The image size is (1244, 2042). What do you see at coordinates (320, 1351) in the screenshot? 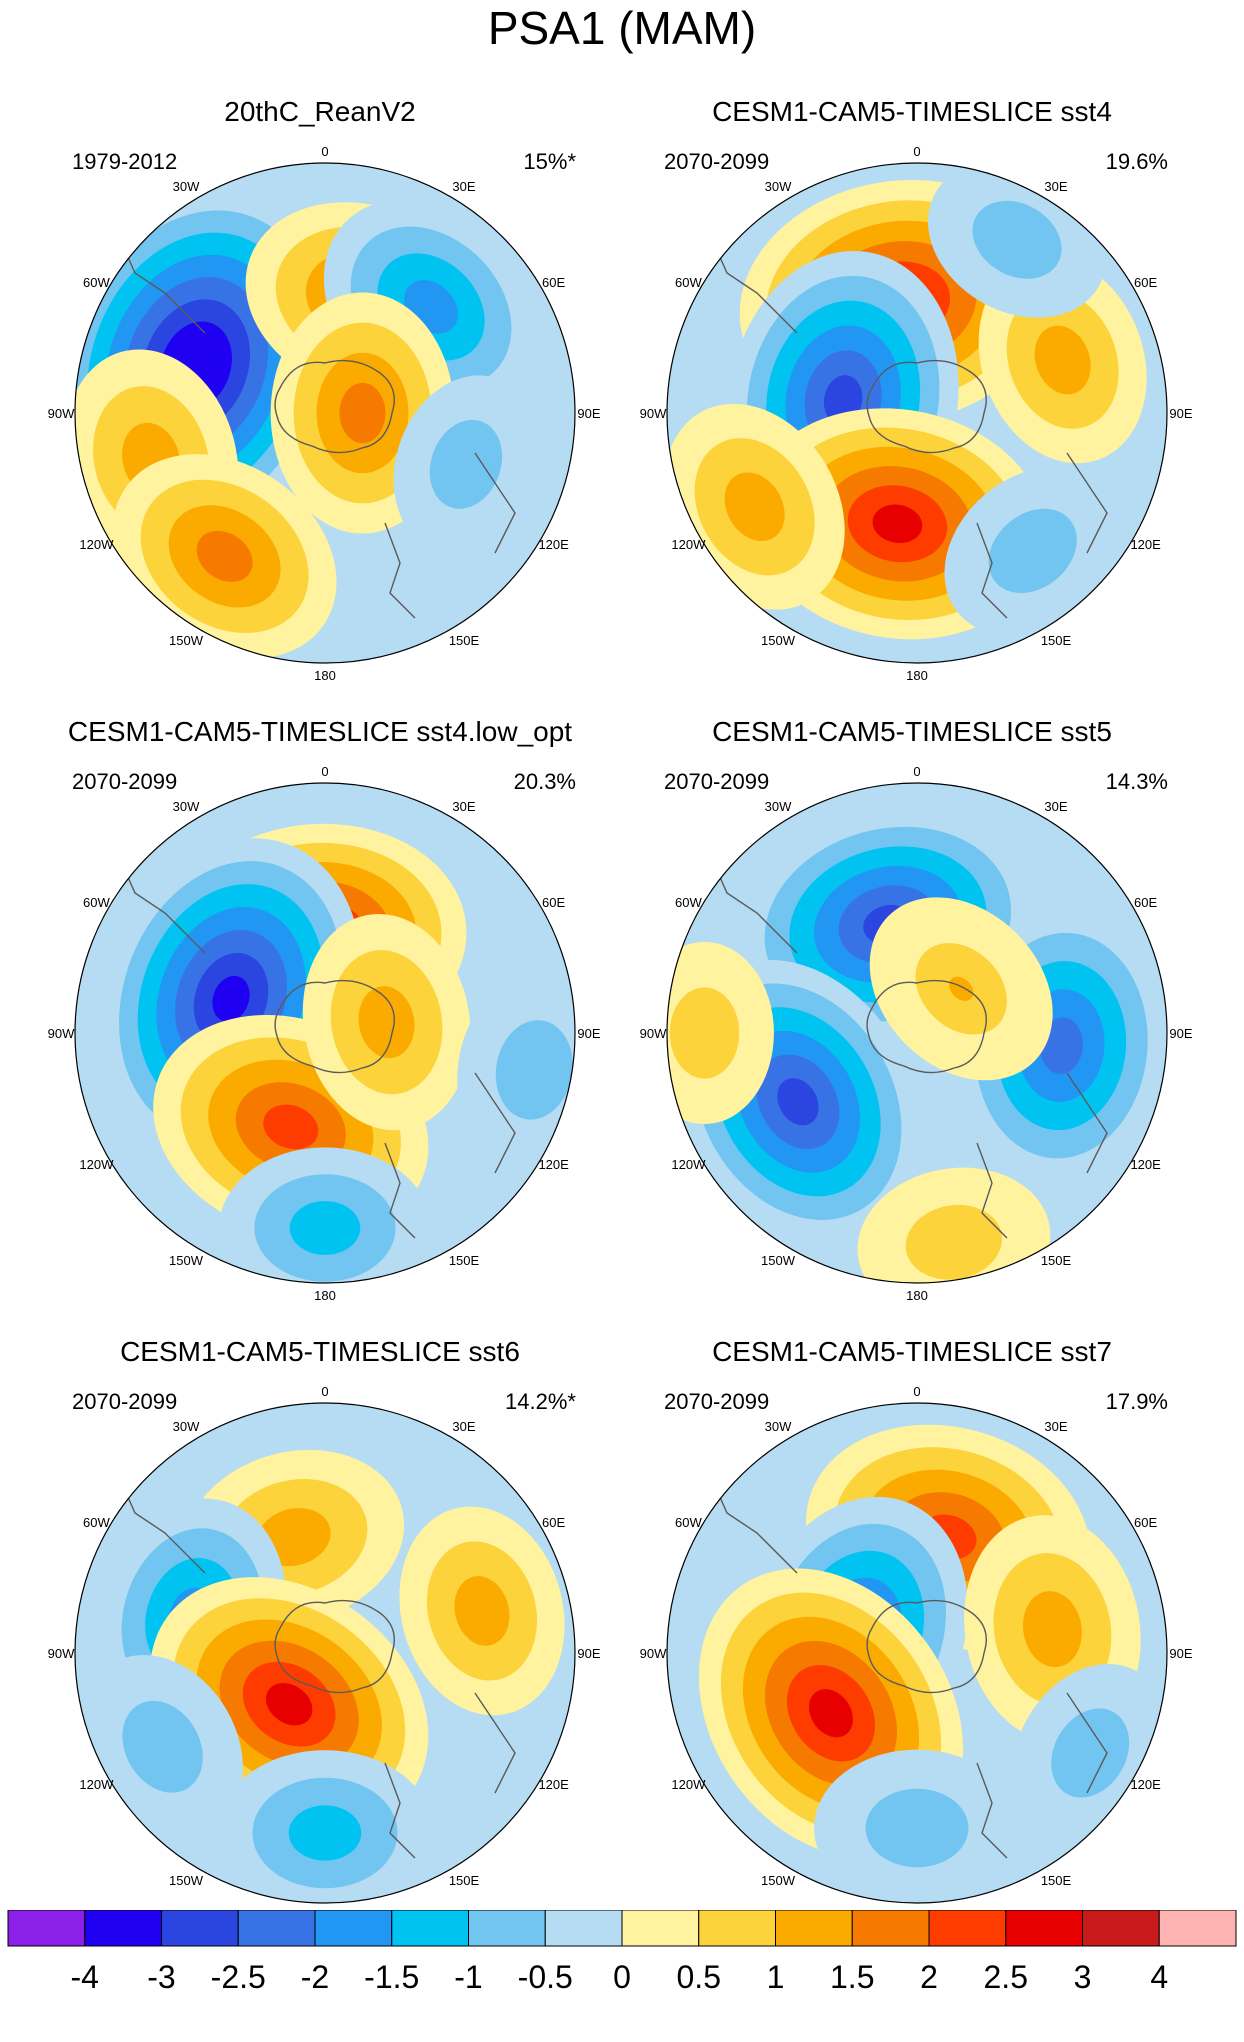
I see `panel-title: CESM1-CAM5-TIMESLICE sst6` at bounding box center [320, 1351].